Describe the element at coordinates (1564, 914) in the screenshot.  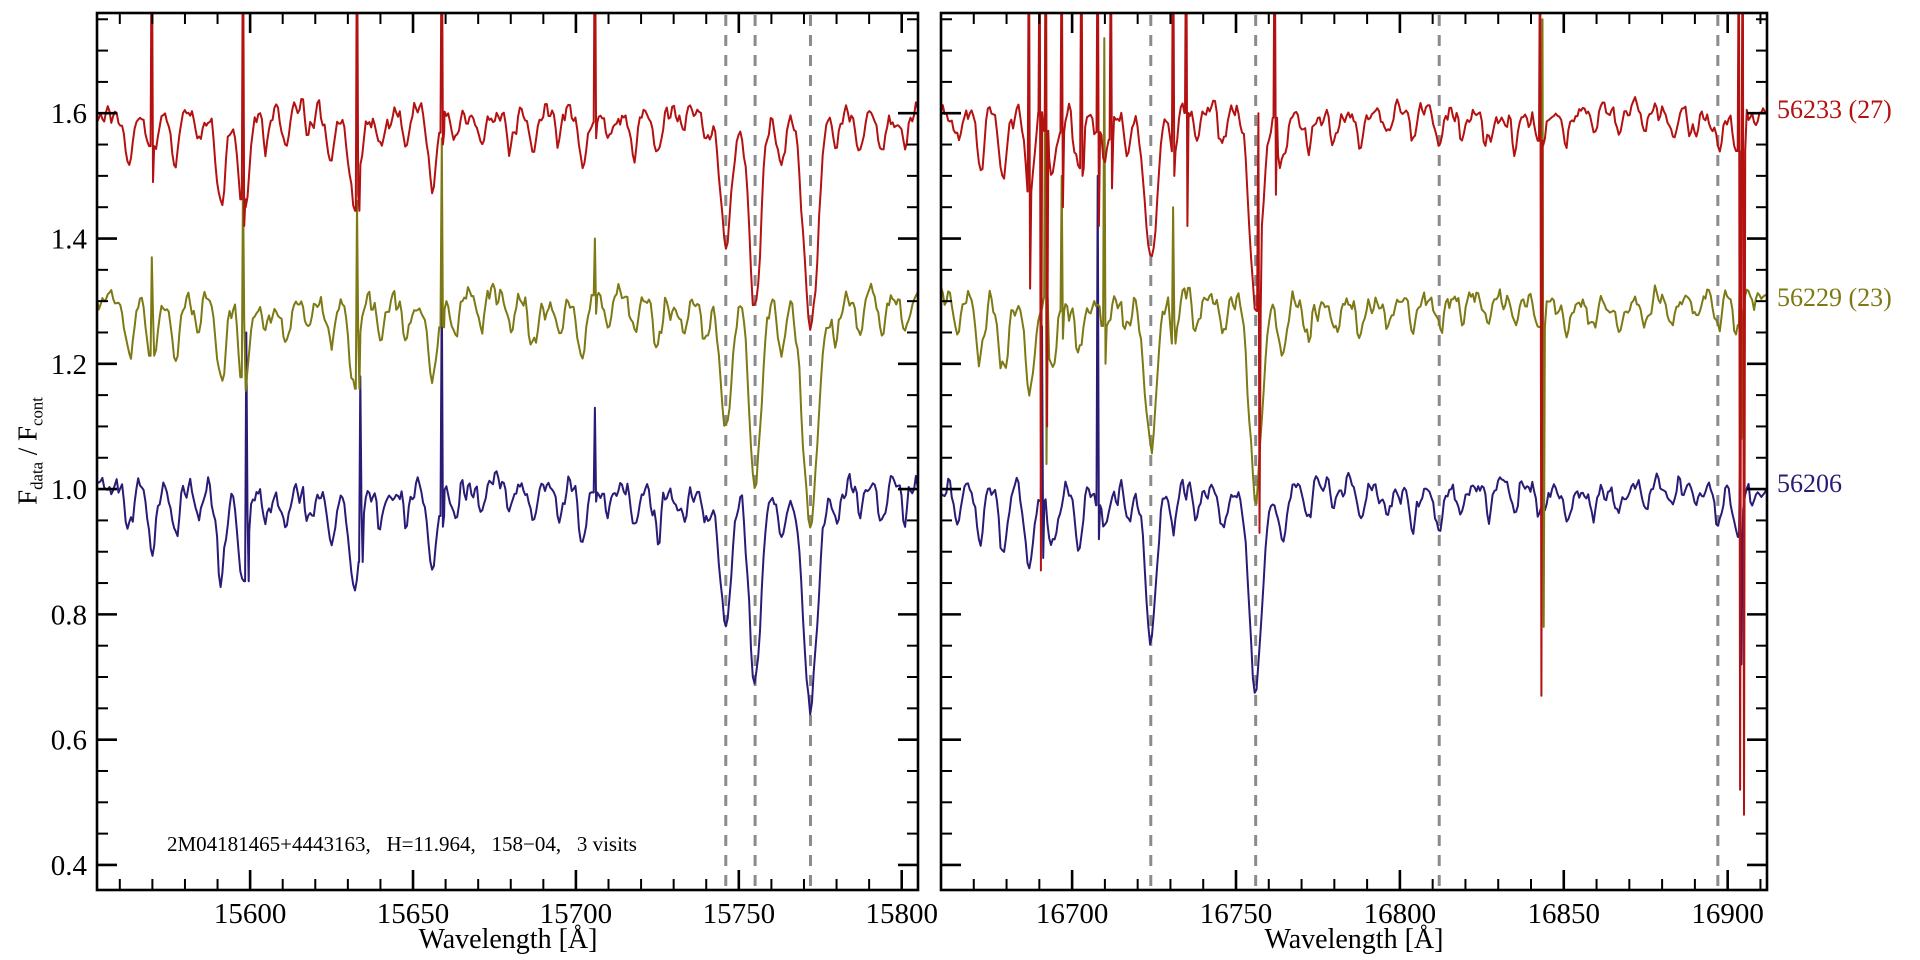
I see `x-tick-label: 16850` at that location.